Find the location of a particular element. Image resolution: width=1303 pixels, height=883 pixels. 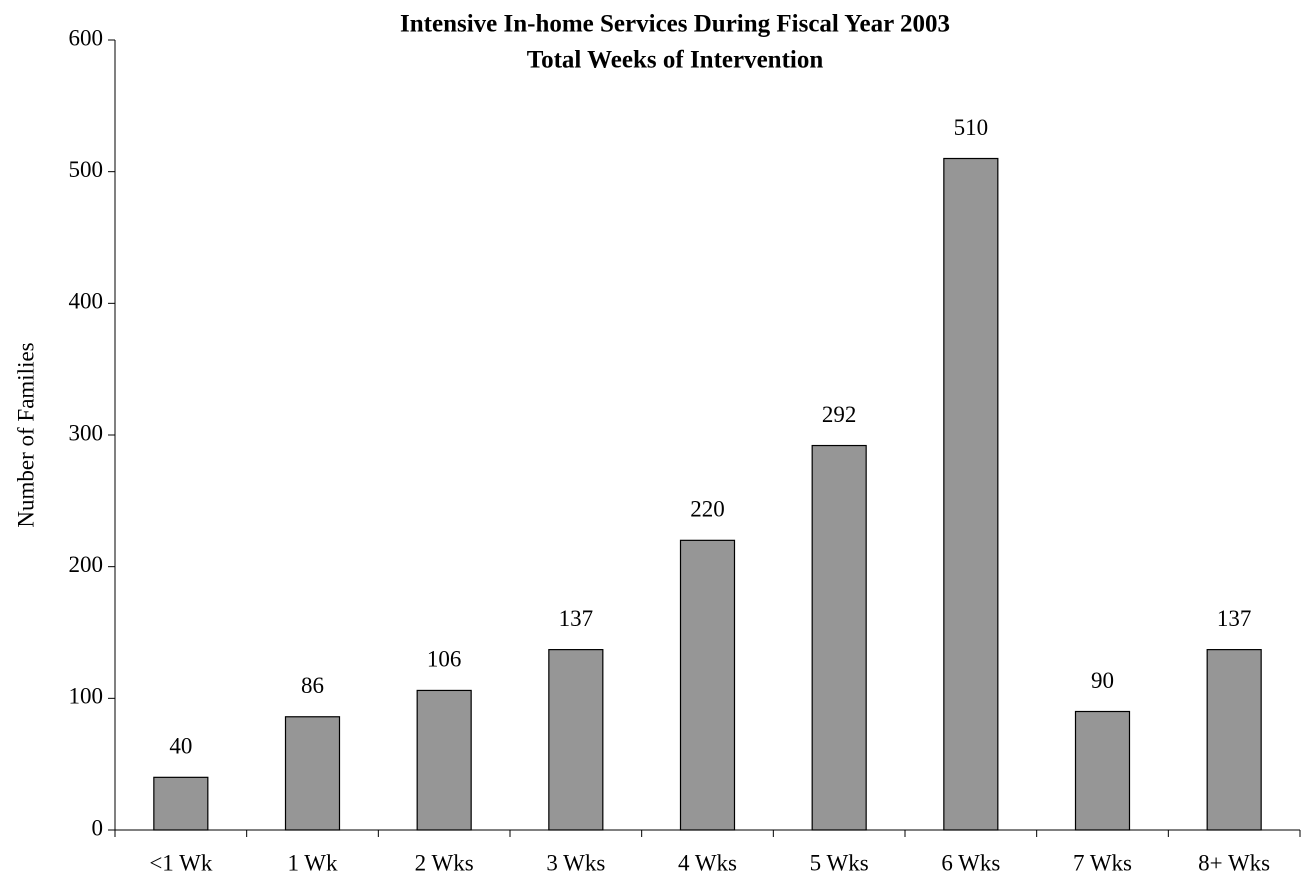

y-tick-label: 200 is located at coordinates (86, 564).